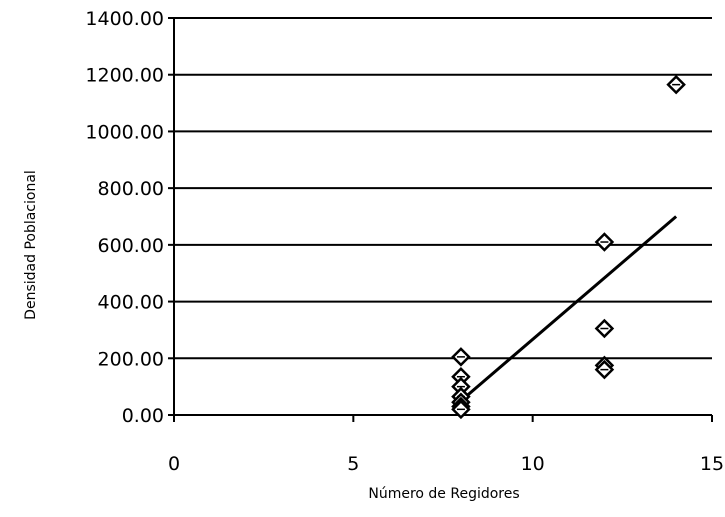 The image size is (725, 517). I want to click on y-tick-label-0: 0.00, so click(143, 416).